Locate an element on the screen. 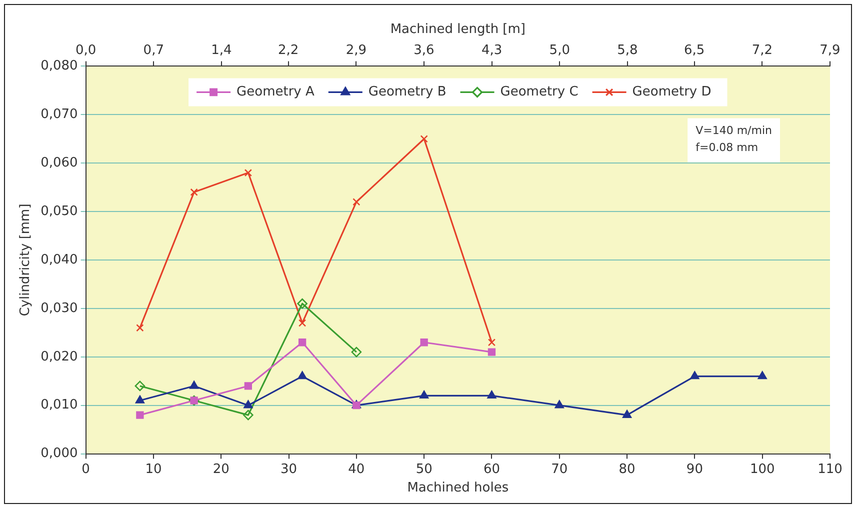 This screenshot has height=508, width=856. x-tick-label: 90 is located at coordinates (694, 469).